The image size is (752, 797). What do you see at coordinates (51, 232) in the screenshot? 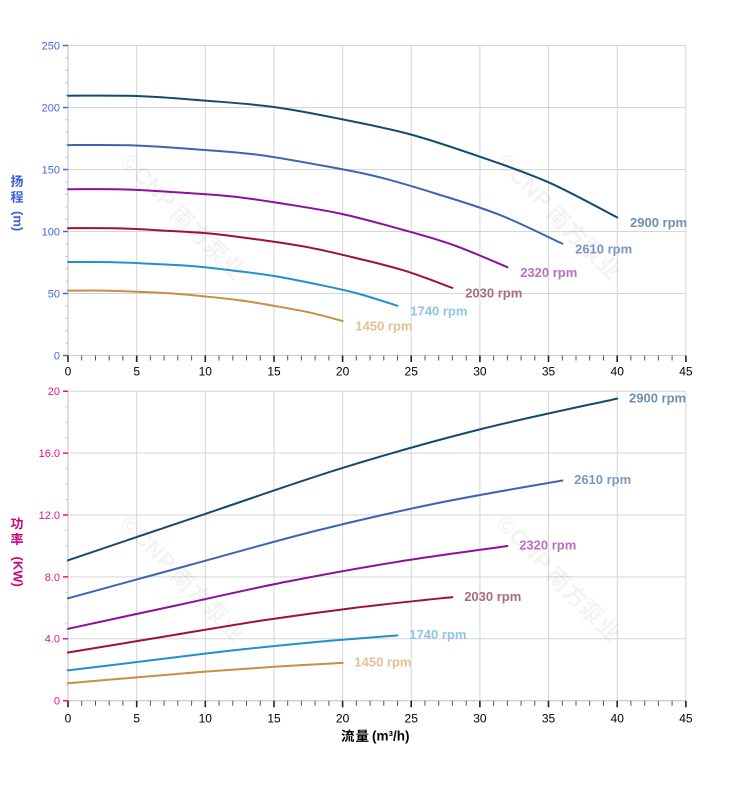
I see `svg-text: 100` at bounding box center [51, 232].